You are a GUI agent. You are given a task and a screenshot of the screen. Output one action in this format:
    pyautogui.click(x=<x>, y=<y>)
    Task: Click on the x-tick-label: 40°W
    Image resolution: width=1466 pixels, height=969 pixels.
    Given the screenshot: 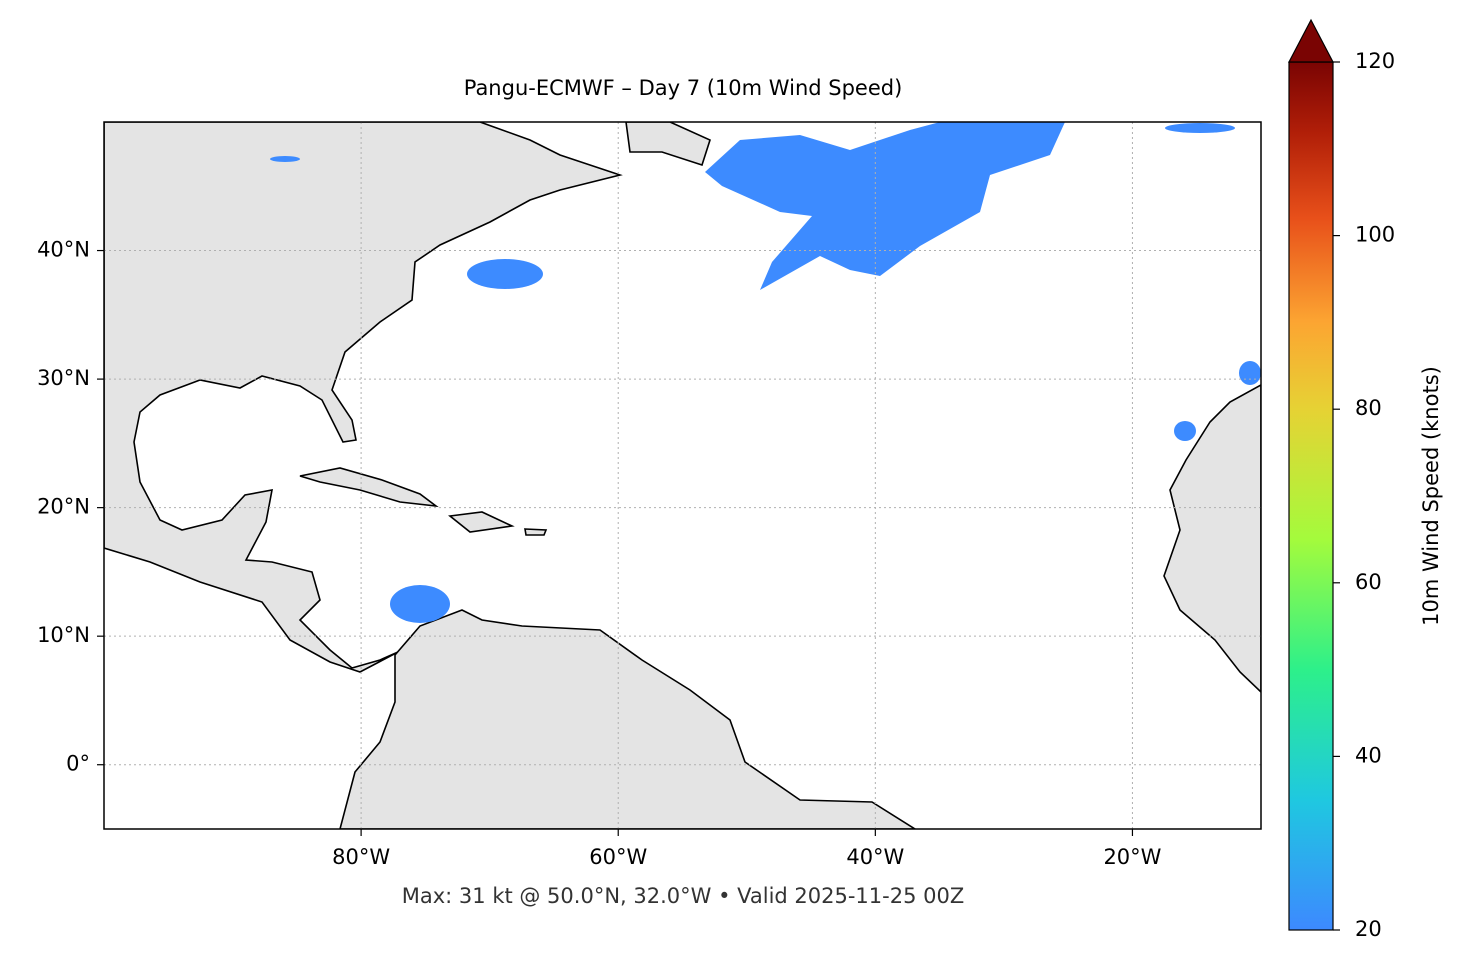 What is the action you would take?
    pyautogui.click(x=875, y=857)
    